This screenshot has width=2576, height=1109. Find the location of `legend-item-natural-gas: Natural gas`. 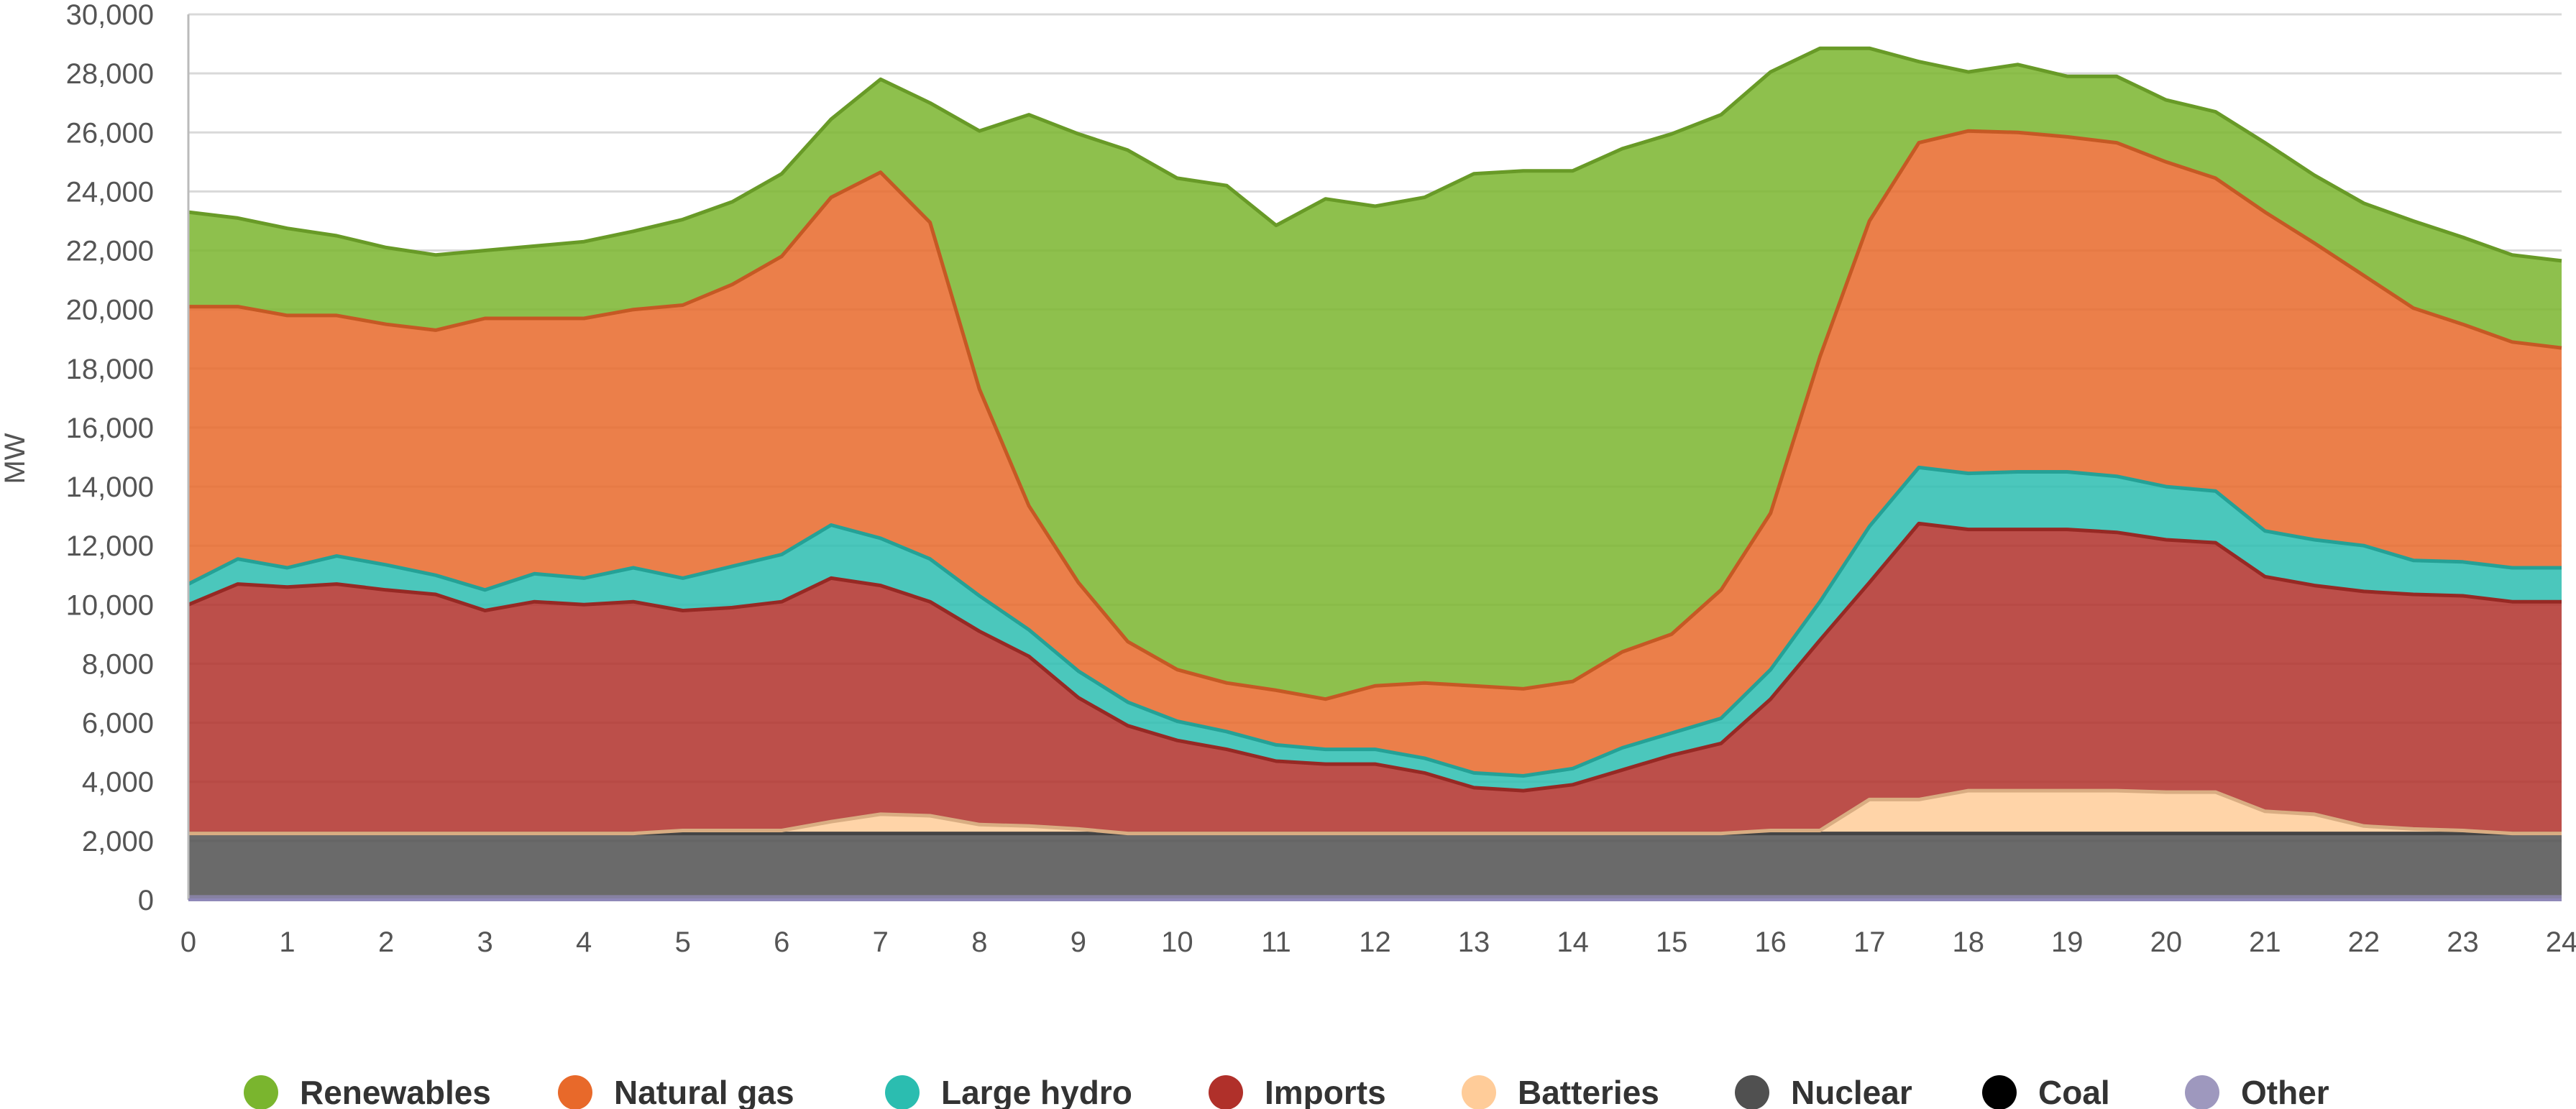

legend-item-natural-gas: Natural gas is located at coordinates (676, 1091).